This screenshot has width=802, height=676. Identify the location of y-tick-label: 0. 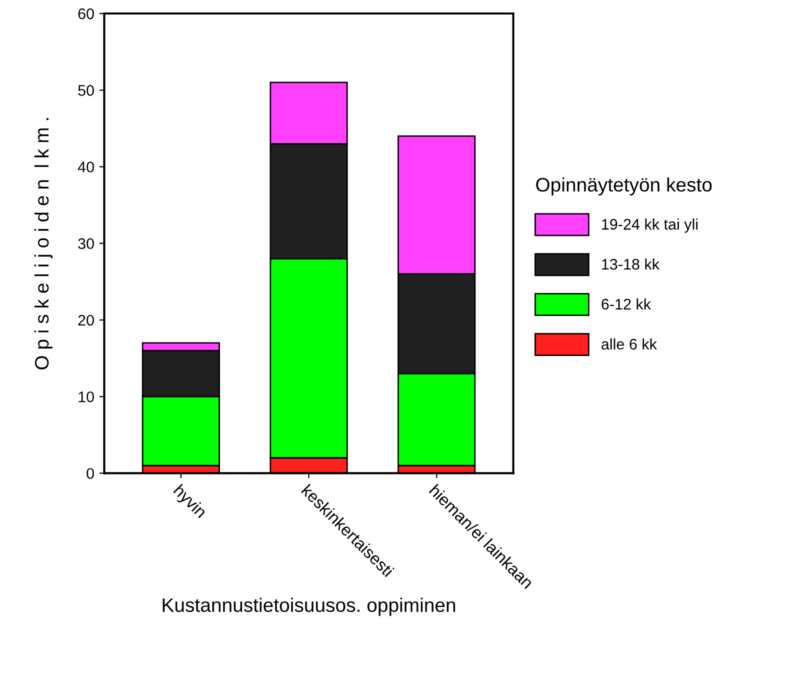
(90, 473).